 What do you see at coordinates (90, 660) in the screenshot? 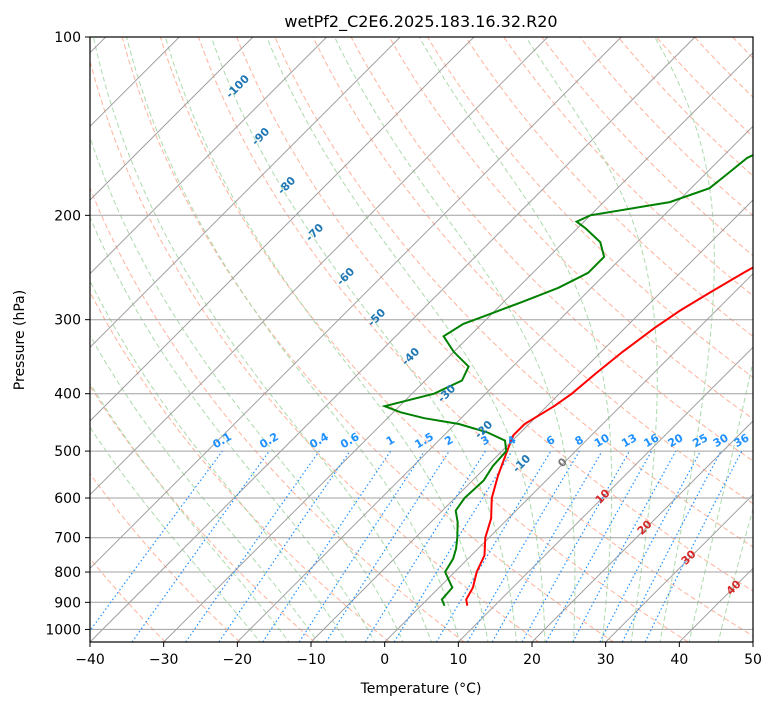
I see `x-tick-label: −40` at bounding box center [90, 660].